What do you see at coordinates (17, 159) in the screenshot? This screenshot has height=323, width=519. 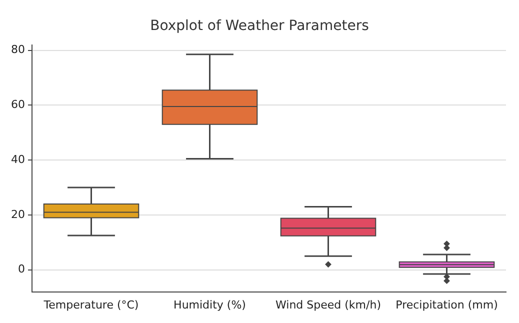 I see `y-tick-label: 40` at bounding box center [17, 159].